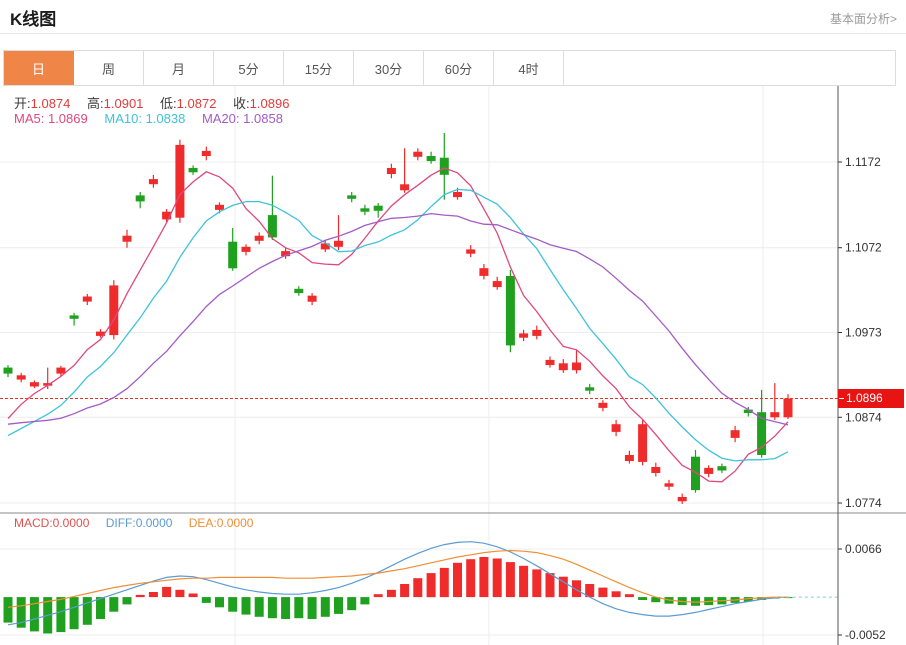 This screenshot has width=906, height=645. What do you see at coordinates (67, 118) in the screenshot?
I see `ma5-value: 1.0869` at bounding box center [67, 118].